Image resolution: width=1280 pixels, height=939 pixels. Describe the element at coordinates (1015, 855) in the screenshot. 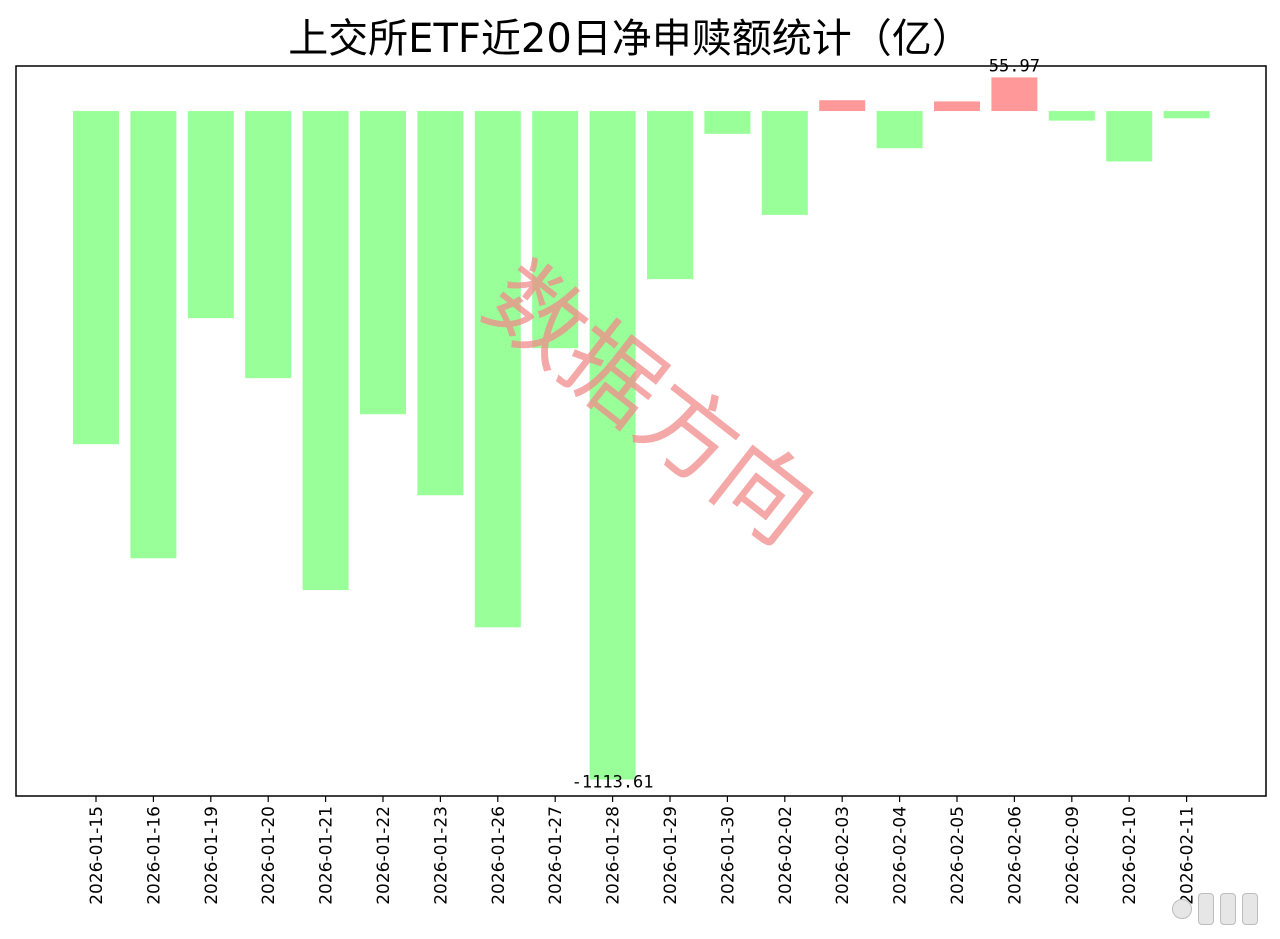

I see `x-tick-label: 2026-02-06` at that location.